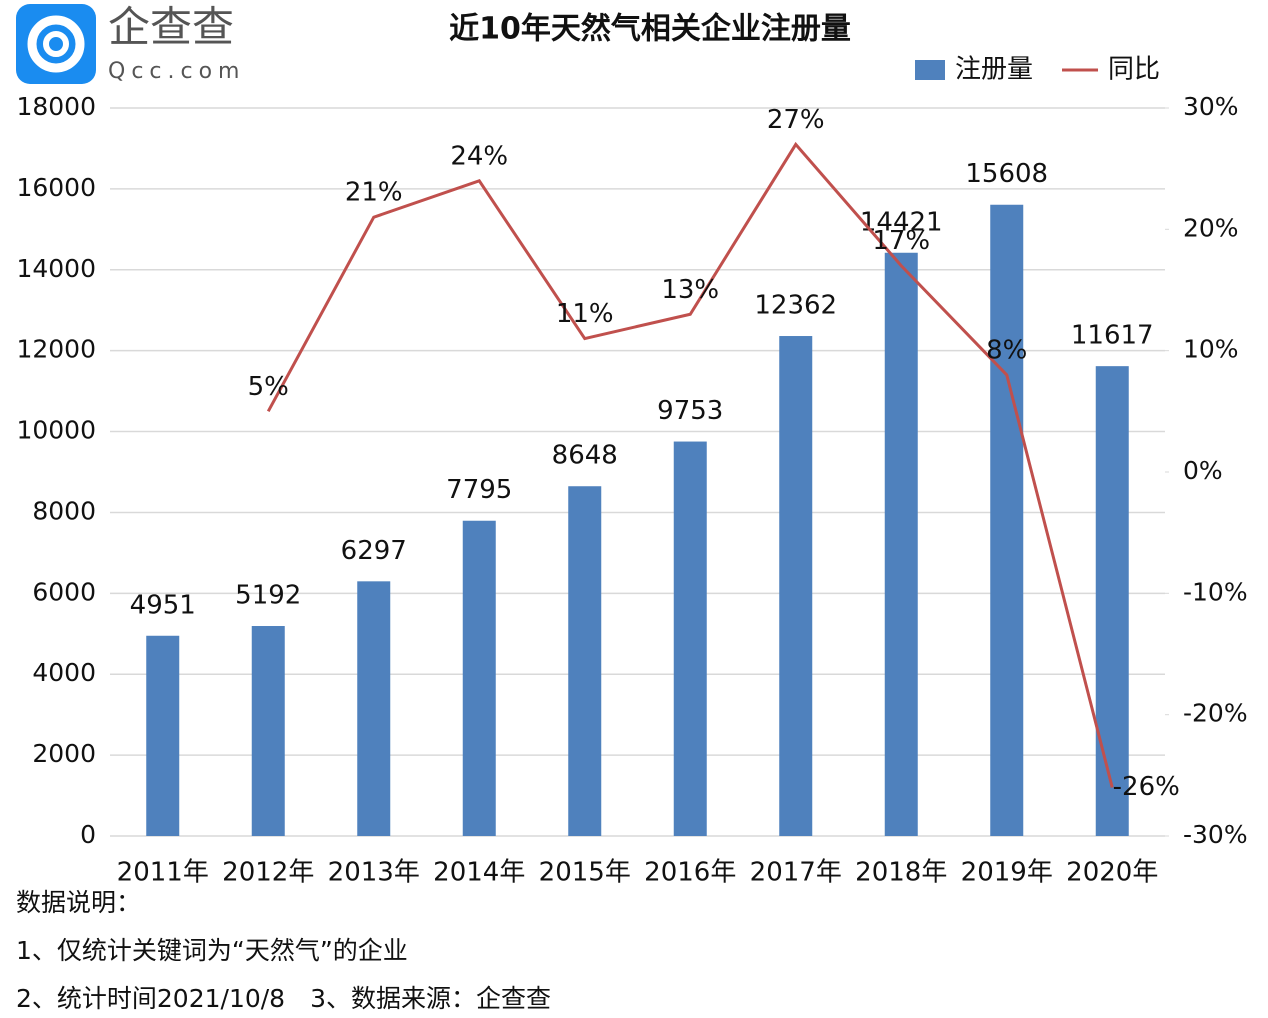 The width and height of the screenshot is (1268, 1018). I want to click on x-tick-label: 2014年, so click(479, 873).